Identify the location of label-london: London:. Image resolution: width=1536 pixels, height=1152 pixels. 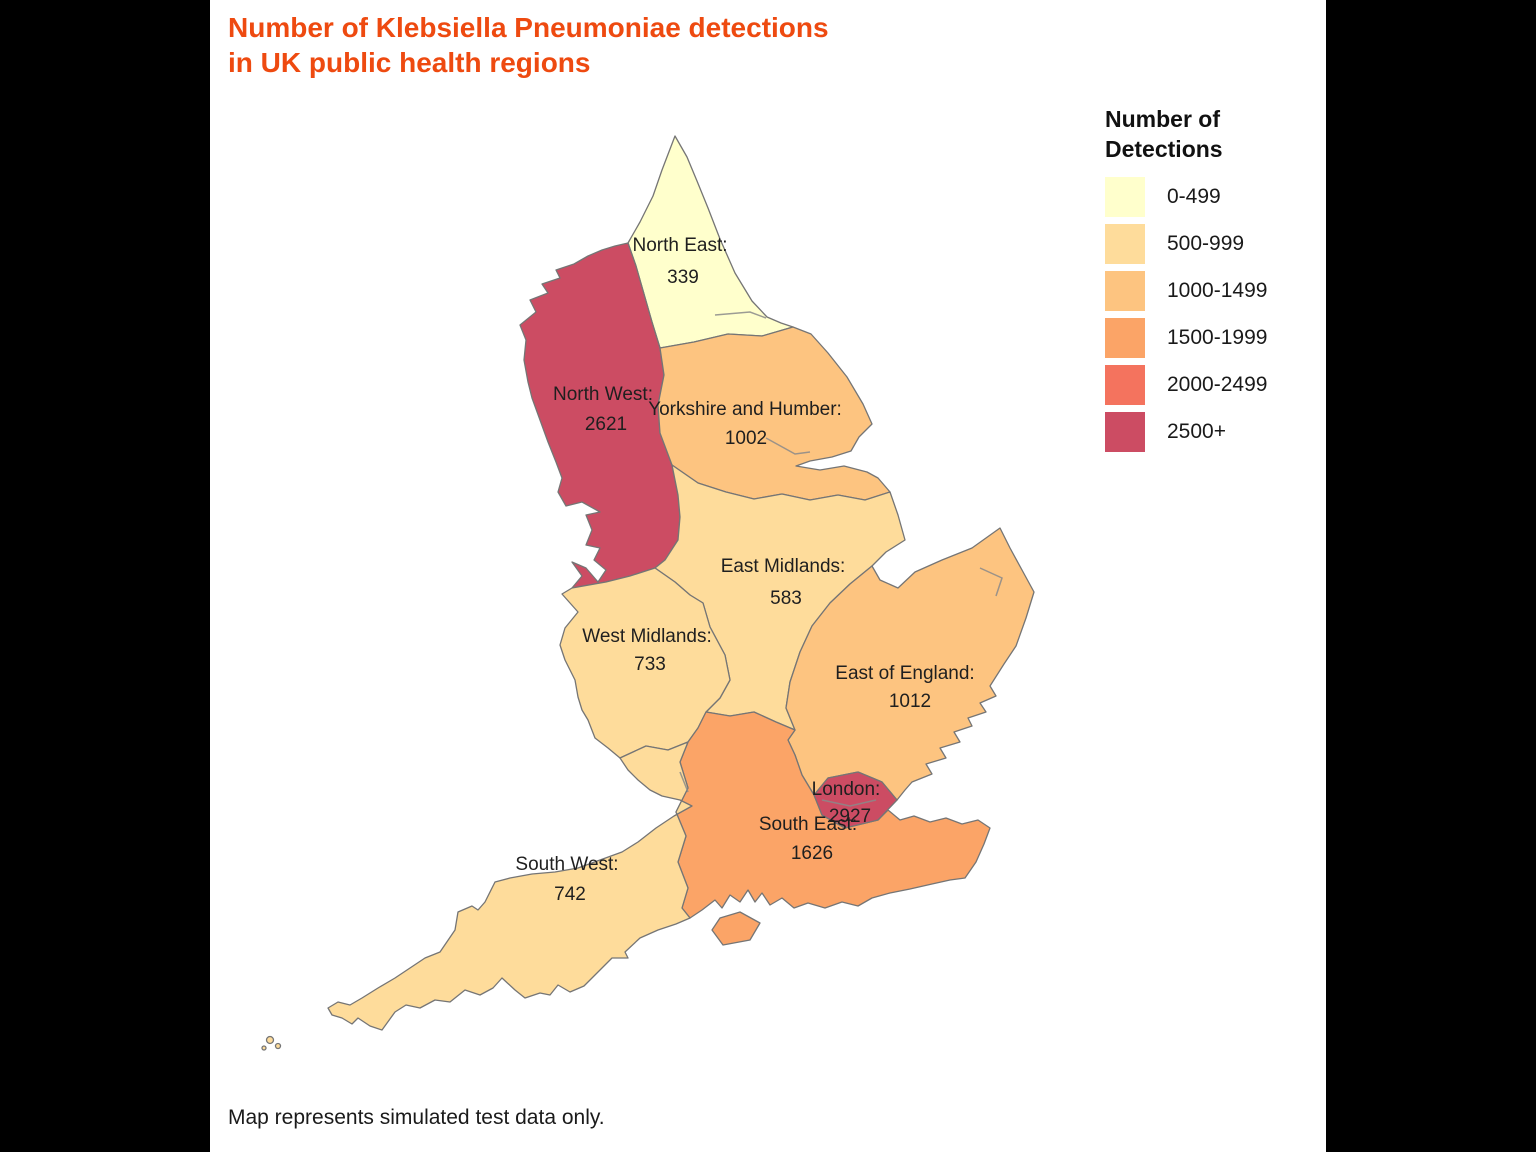
(846, 789).